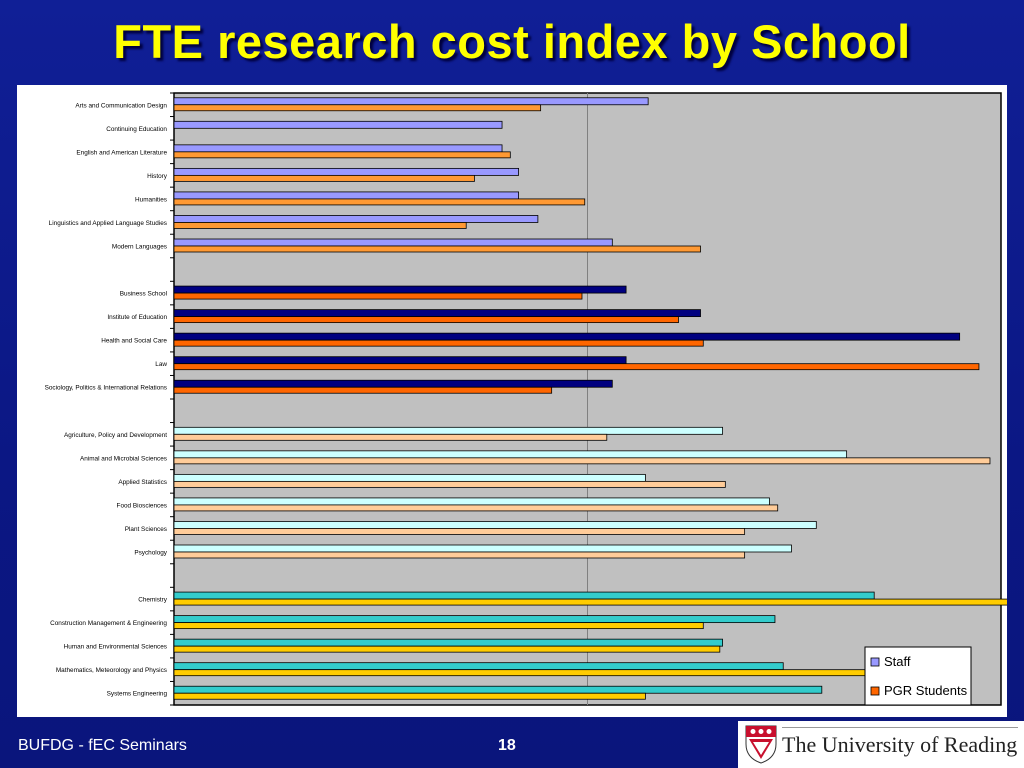 The width and height of the screenshot is (1024, 768). What do you see at coordinates (875, 662) in the screenshot?
I see `legend-swatch-staff` at bounding box center [875, 662].